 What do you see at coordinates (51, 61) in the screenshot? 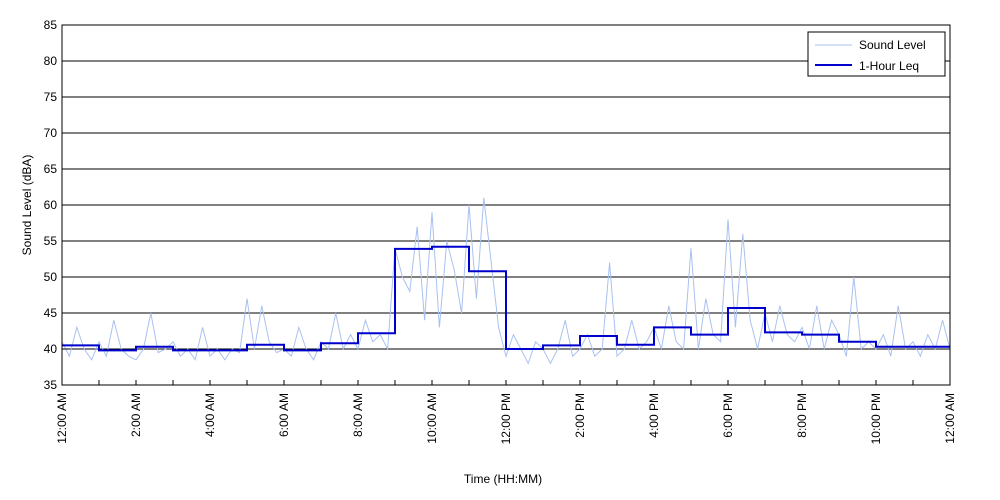
I see `y-tick-label: 80` at bounding box center [51, 61].